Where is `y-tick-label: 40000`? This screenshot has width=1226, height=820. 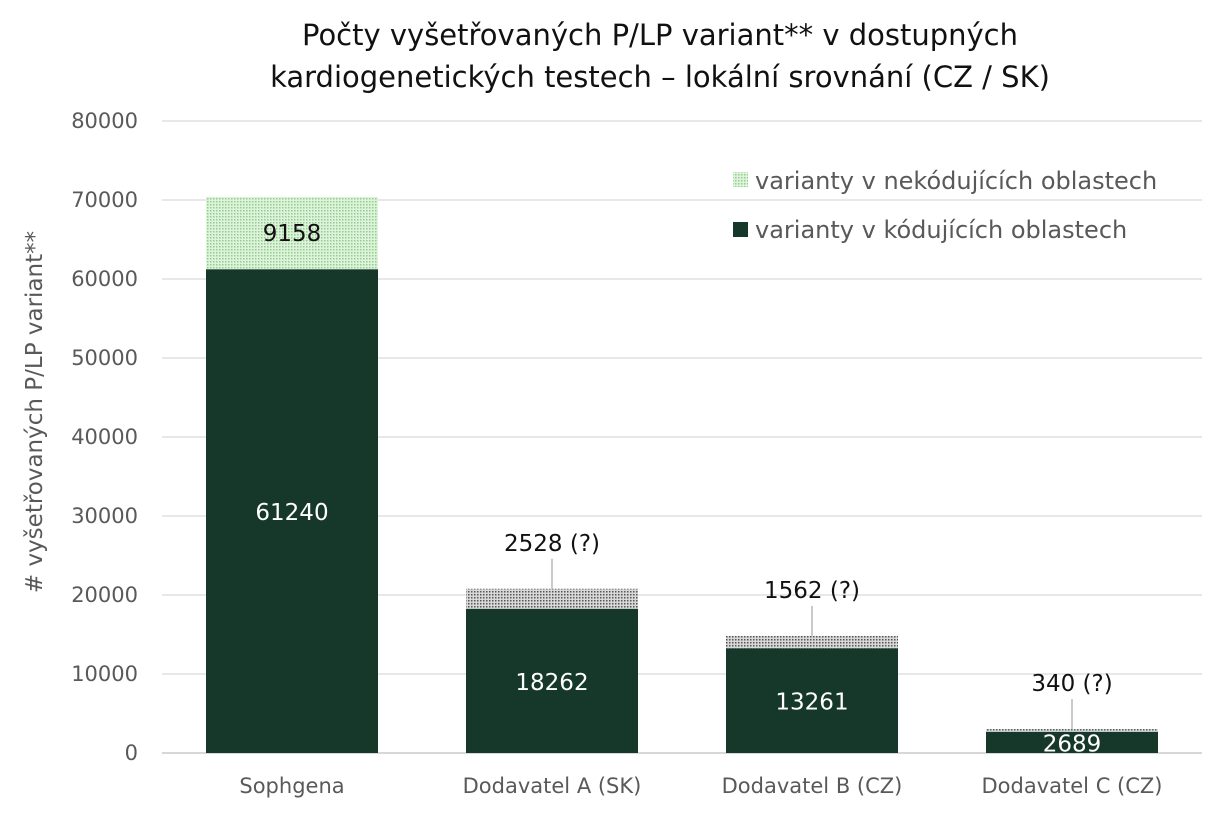 y-tick-label: 40000 is located at coordinates (104, 437).